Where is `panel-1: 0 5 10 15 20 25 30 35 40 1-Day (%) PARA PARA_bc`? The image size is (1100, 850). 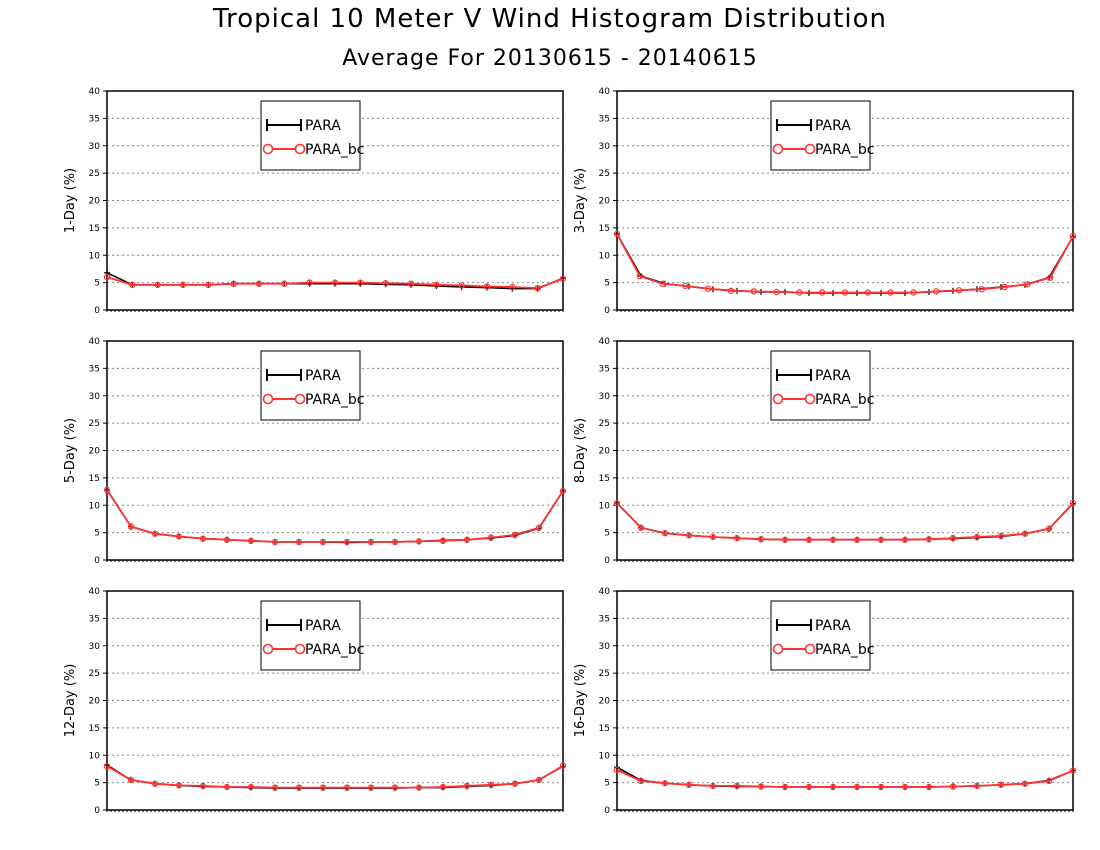 panel-1: 0 5 10 15 20 25 30 35 40 1-Day (%) PARA PARA_bc is located at coordinates (315, 201).